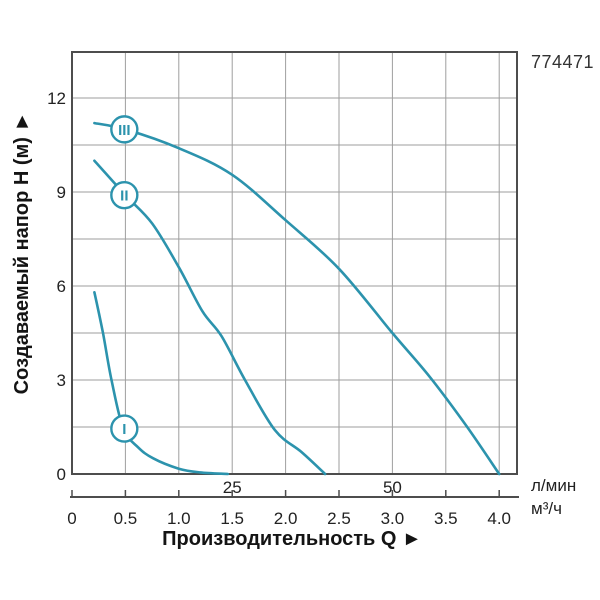 The image size is (600, 600). Describe the element at coordinates (61, 474) in the screenshot. I see `y-tick-label: 0` at that location.